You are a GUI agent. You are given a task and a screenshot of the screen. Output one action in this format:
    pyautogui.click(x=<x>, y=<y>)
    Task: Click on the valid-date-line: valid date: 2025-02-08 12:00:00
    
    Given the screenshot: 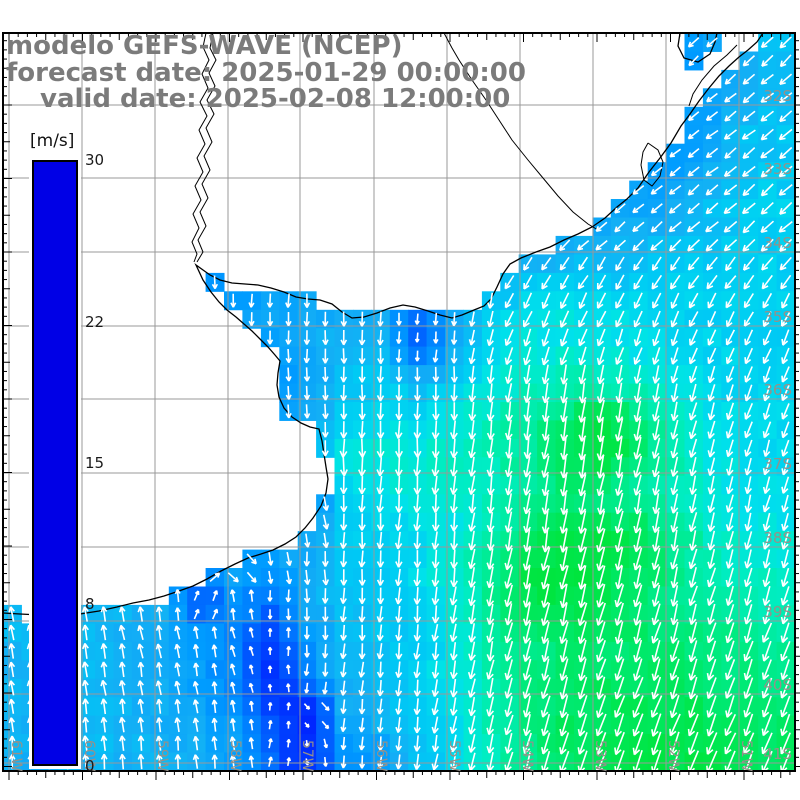 What is the action you would take?
    pyautogui.click(x=275, y=99)
    